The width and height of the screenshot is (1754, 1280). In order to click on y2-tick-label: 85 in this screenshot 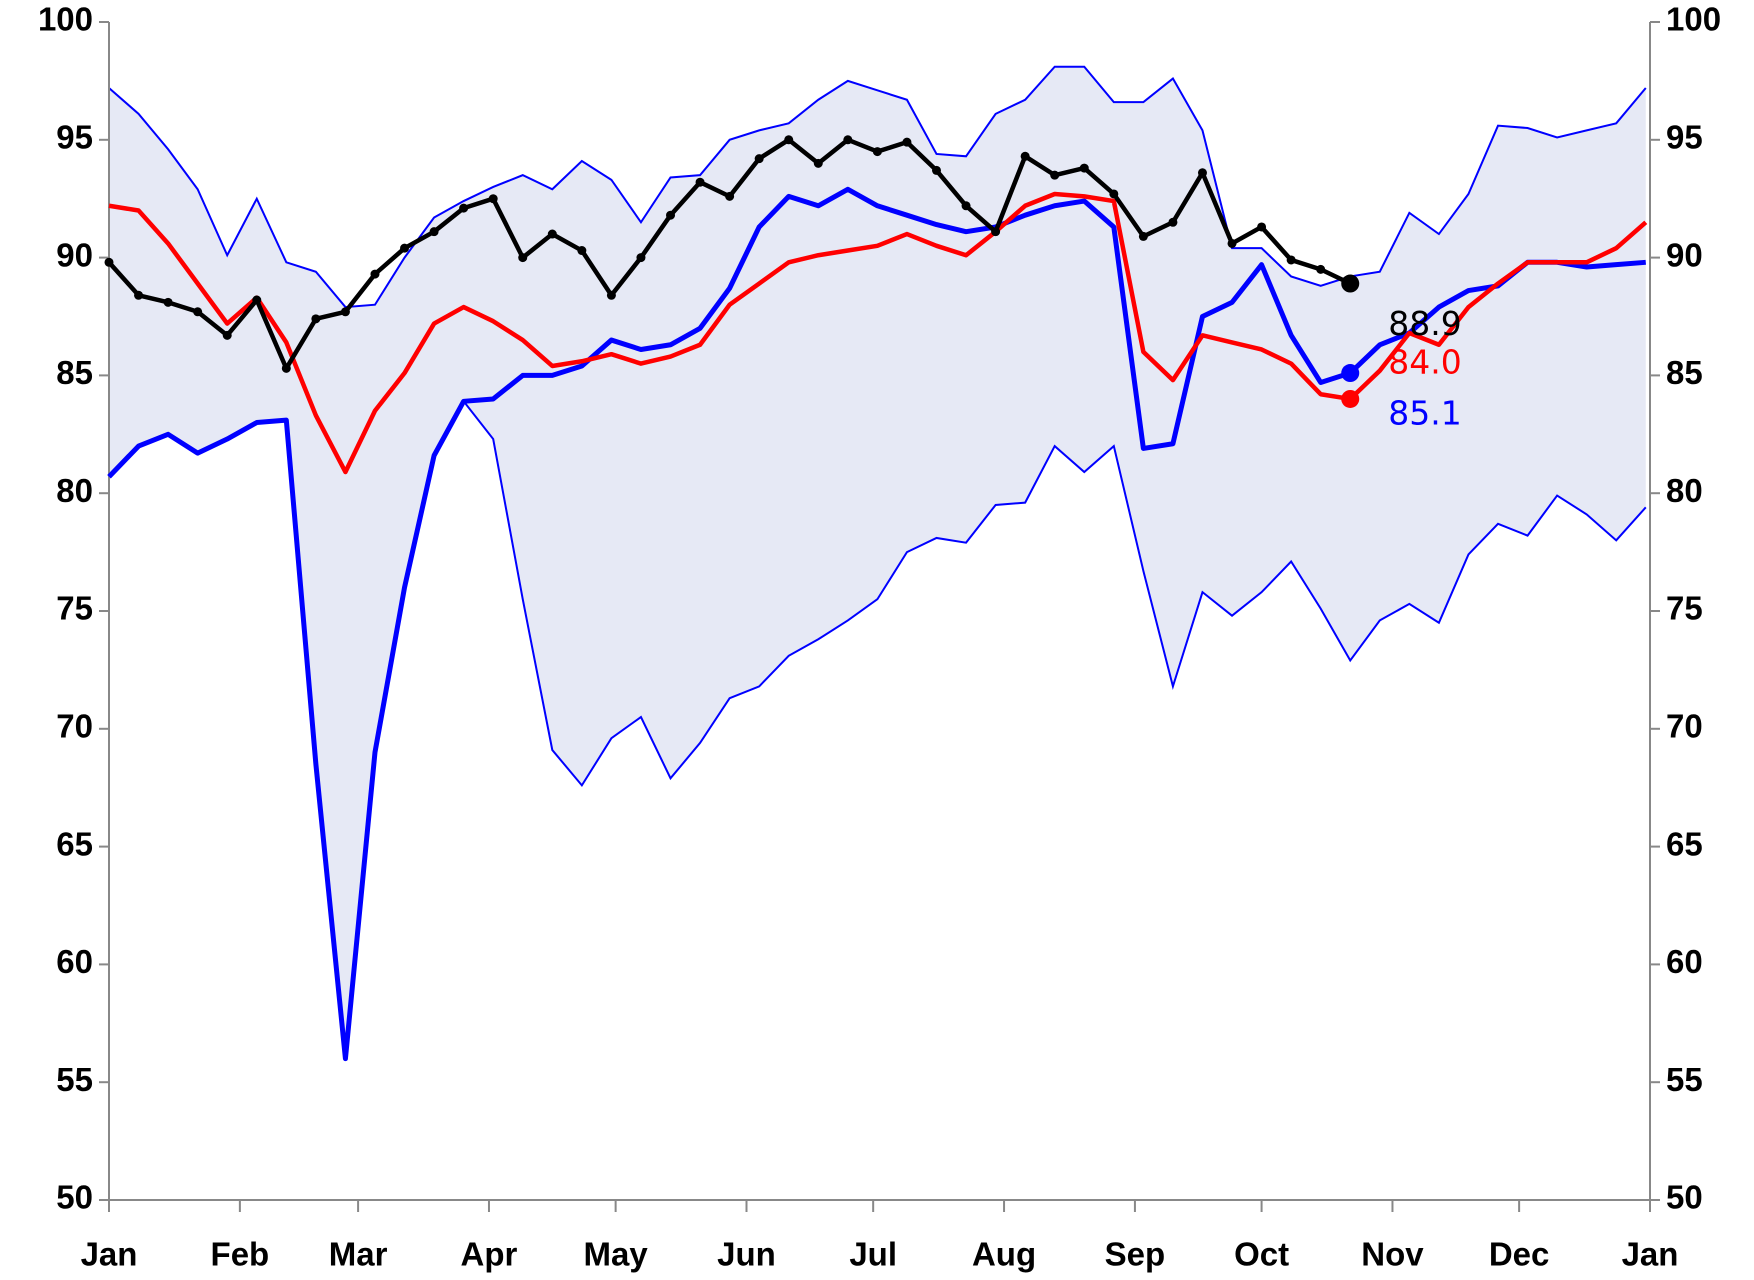, I will do `click(1684, 372)`.